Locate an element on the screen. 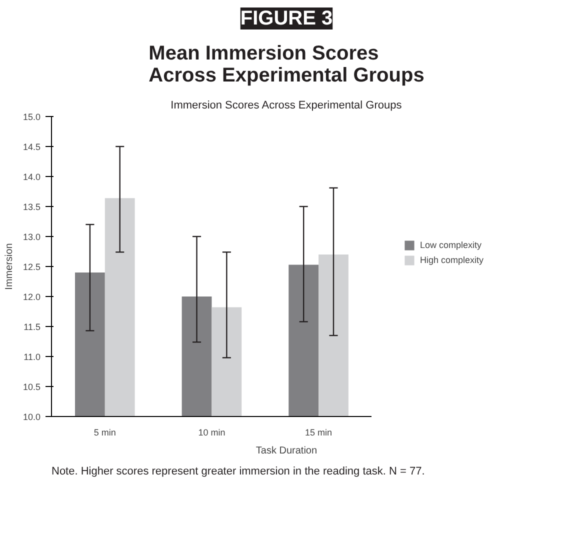  y-tick-label: 11.5 is located at coordinates (32, 327).